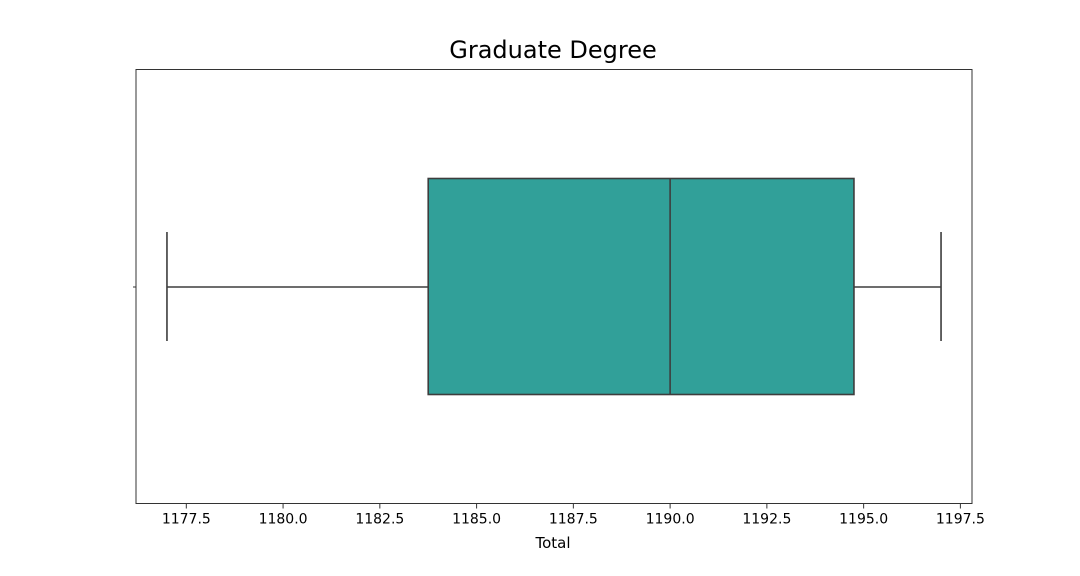 The height and width of the screenshot is (576, 1080). I want to click on x-tick-label: 1192.5, so click(766, 520).